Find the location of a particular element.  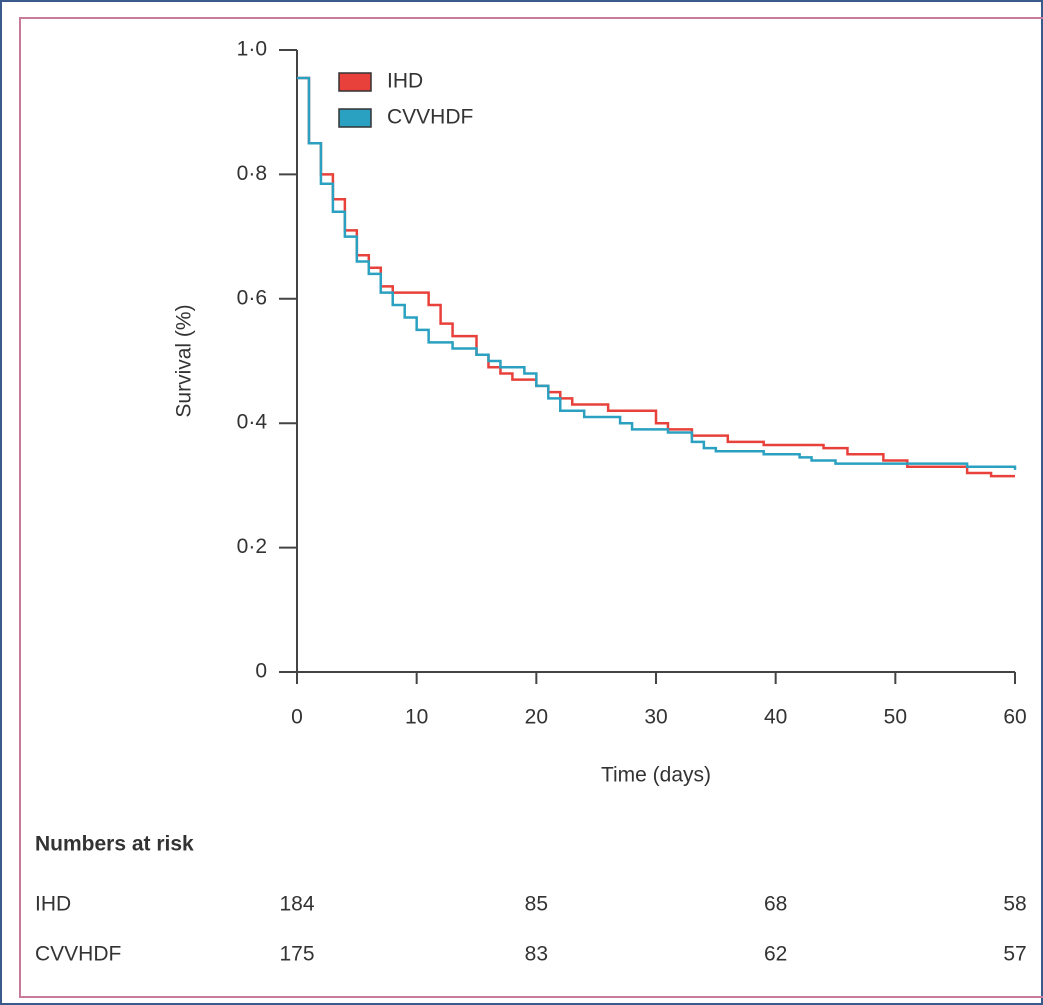

risk-value: 62 is located at coordinates (775, 954).